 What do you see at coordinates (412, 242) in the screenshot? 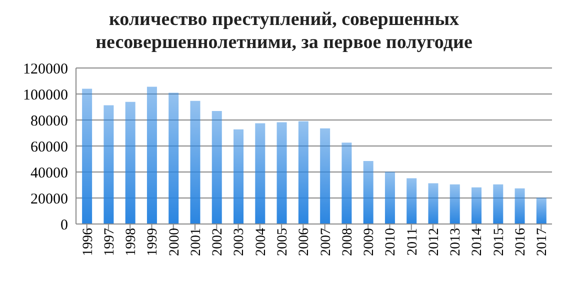
I see `x-tick-label: 2011` at bounding box center [412, 242].